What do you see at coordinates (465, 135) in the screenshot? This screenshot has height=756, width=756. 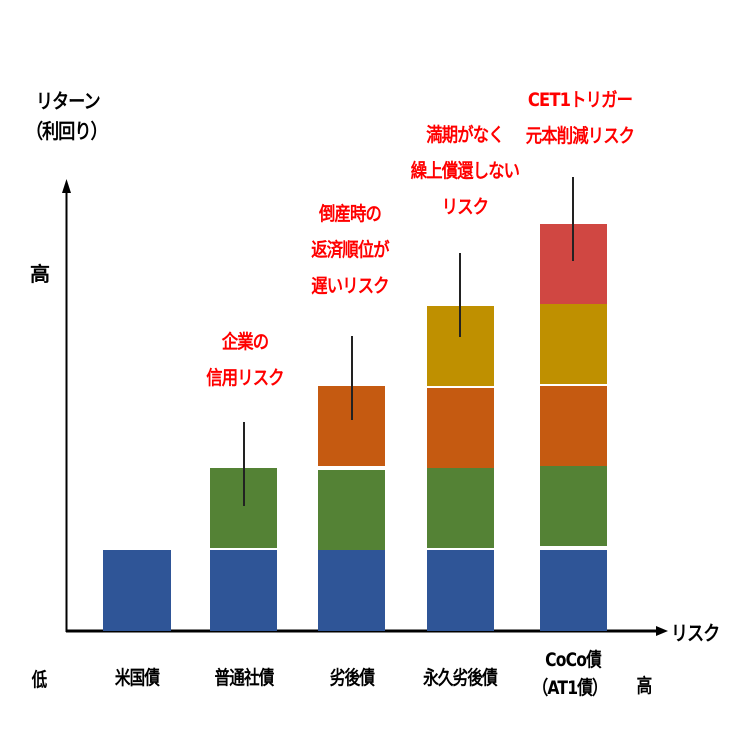 I see `annotation-line: 満期がなく` at bounding box center [465, 135].